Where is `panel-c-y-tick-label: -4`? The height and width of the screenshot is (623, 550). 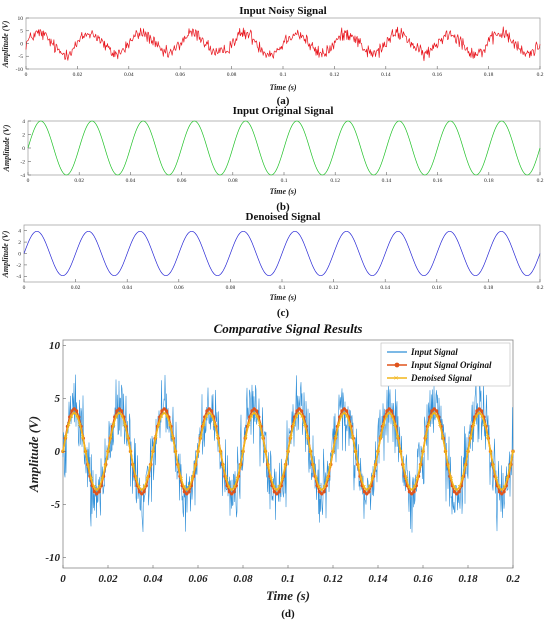 panel-c-y-tick-label: -4 is located at coordinates (18, 277).